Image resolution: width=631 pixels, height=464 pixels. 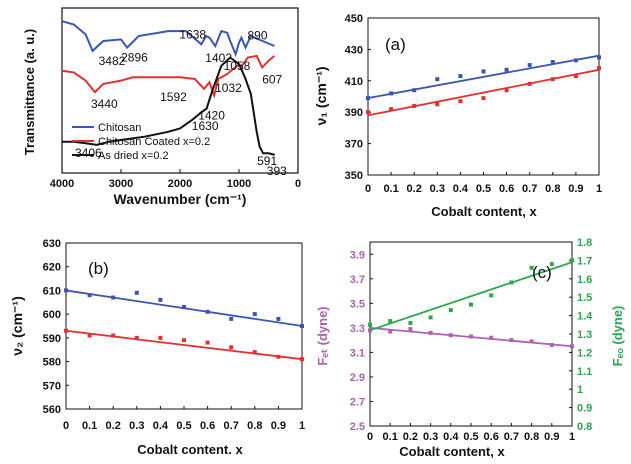 I want to click on ftir-xtick-label: 3000, so click(x=121, y=184).